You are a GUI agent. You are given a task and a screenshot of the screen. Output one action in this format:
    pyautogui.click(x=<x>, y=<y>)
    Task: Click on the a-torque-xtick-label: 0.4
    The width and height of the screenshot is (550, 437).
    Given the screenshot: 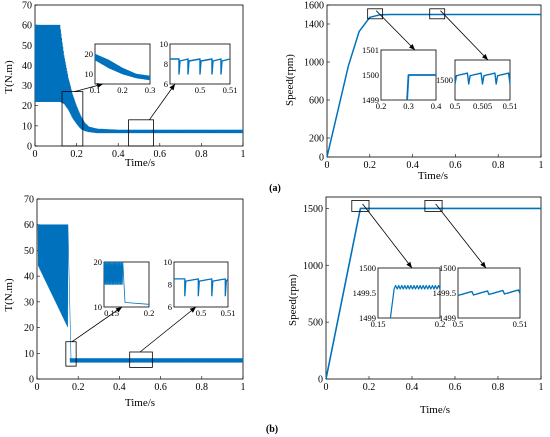 What is the action you would take?
    pyautogui.click(x=118, y=154)
    